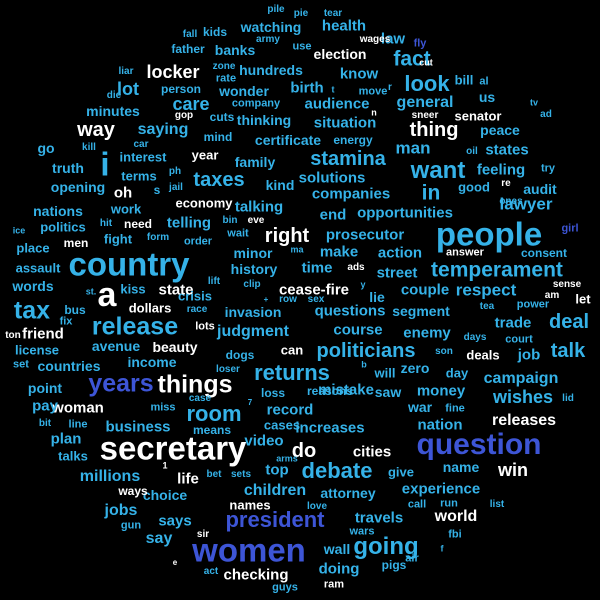 Image resolution: width=600 pixels, height=600 pixels. I want to click on cloud-word: move, so click(373, 91).